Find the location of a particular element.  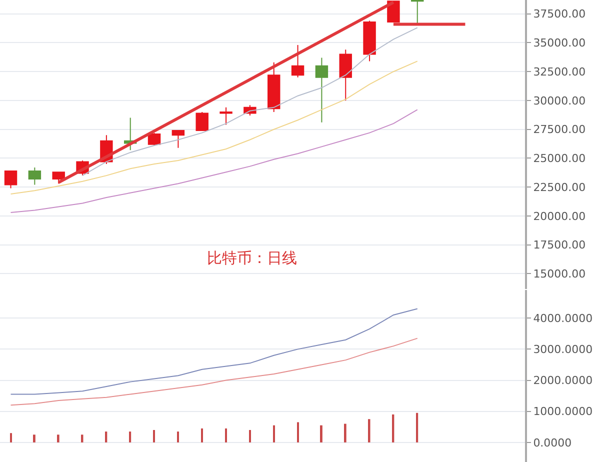

y-tick-label: 4000.0000 is located at coordinates (563, 318).